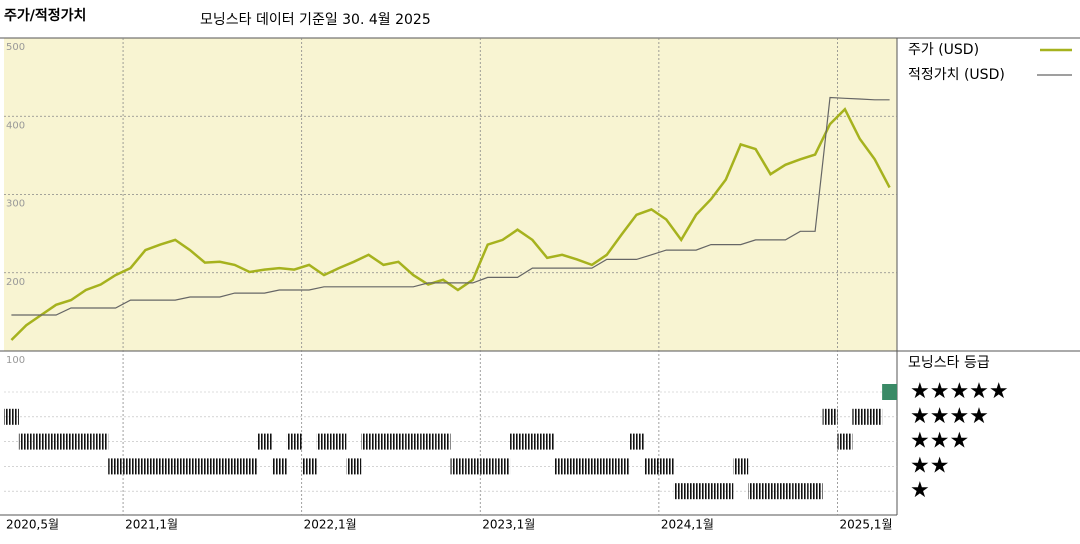  I want to click on x-tick-label: 2024,1월, so click(687, 525).